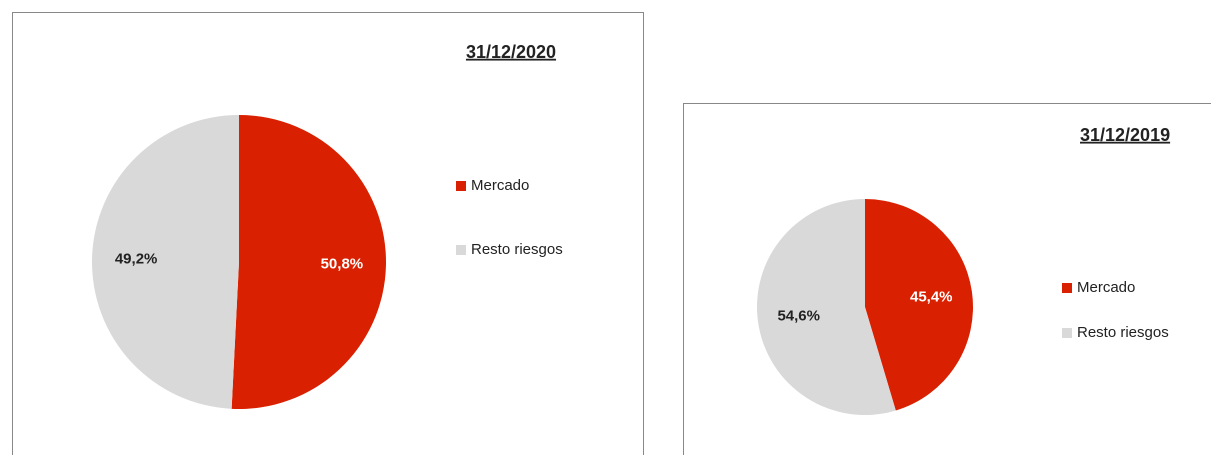  Describe the element at coordinates (1125, 135) in the screenshot. I see `chart-title: 31/12/2019` at that location.